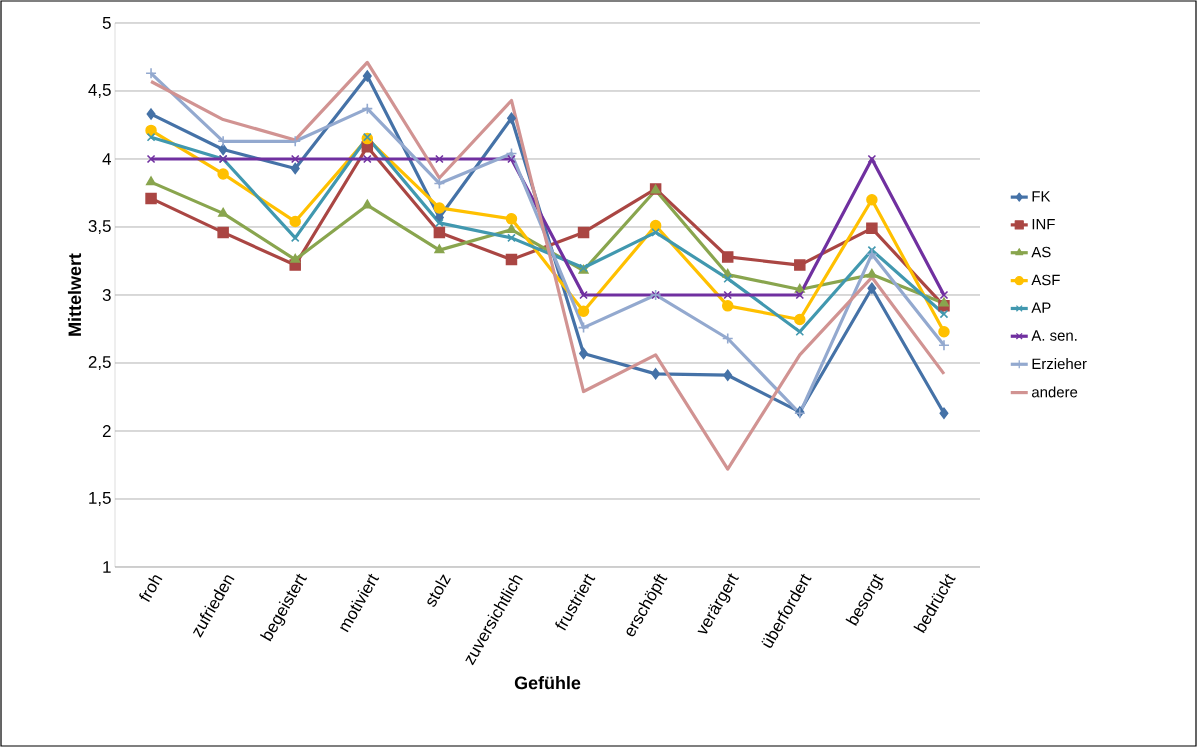  I want to click on y-tick-label: 3, so click(106, 294).